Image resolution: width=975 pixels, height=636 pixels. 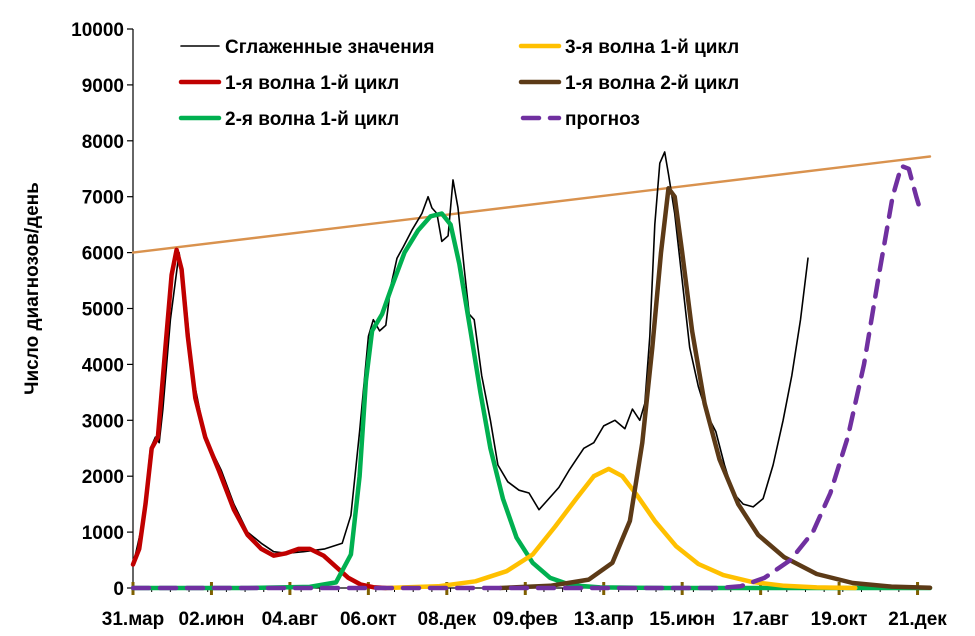 I want to click on y-tick-label: 8000, so click(x=103, y=142).